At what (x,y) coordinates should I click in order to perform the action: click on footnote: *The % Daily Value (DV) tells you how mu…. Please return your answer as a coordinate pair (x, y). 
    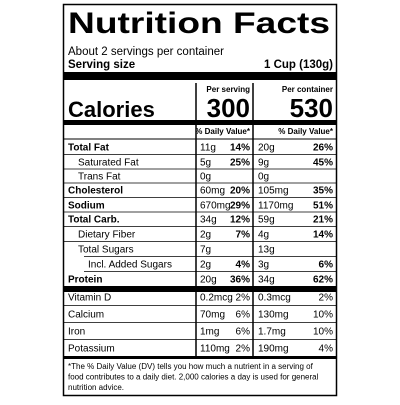
    Looking at the image, I should click on (191, 366).